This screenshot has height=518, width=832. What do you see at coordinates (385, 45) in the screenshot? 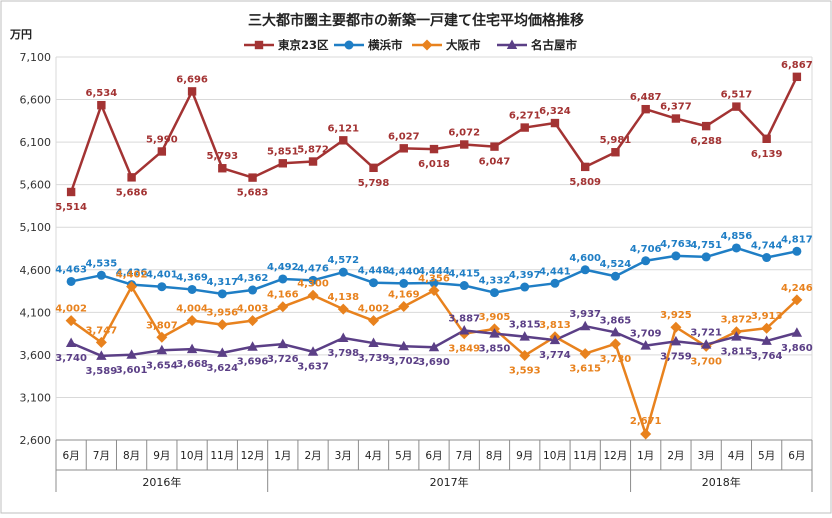
I see `legend-entry: 横浜市` at bounding box center [385, 45].